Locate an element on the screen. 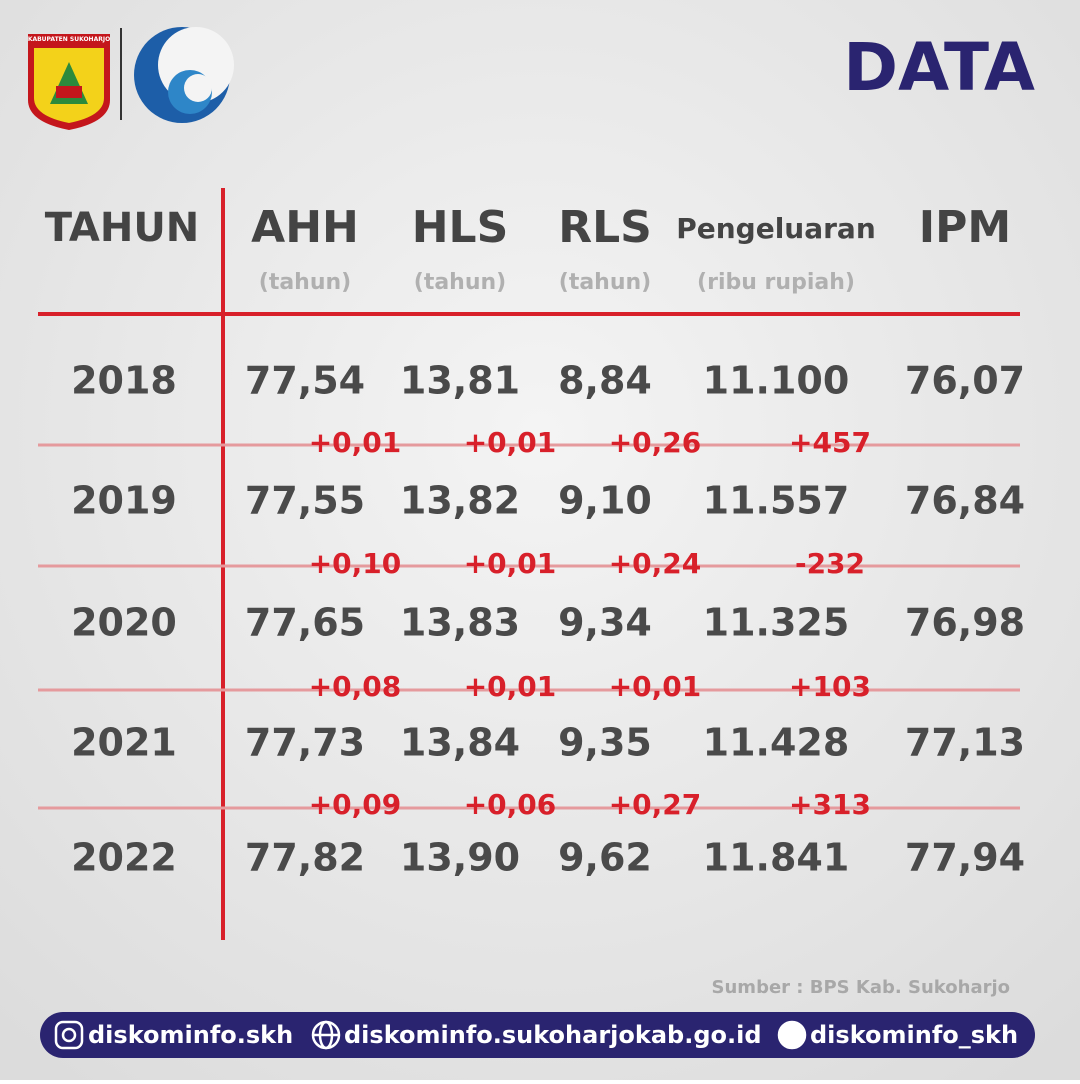  regency-logo: KABUPATEN SUKOHARJO is located at coordinates (69, 82).